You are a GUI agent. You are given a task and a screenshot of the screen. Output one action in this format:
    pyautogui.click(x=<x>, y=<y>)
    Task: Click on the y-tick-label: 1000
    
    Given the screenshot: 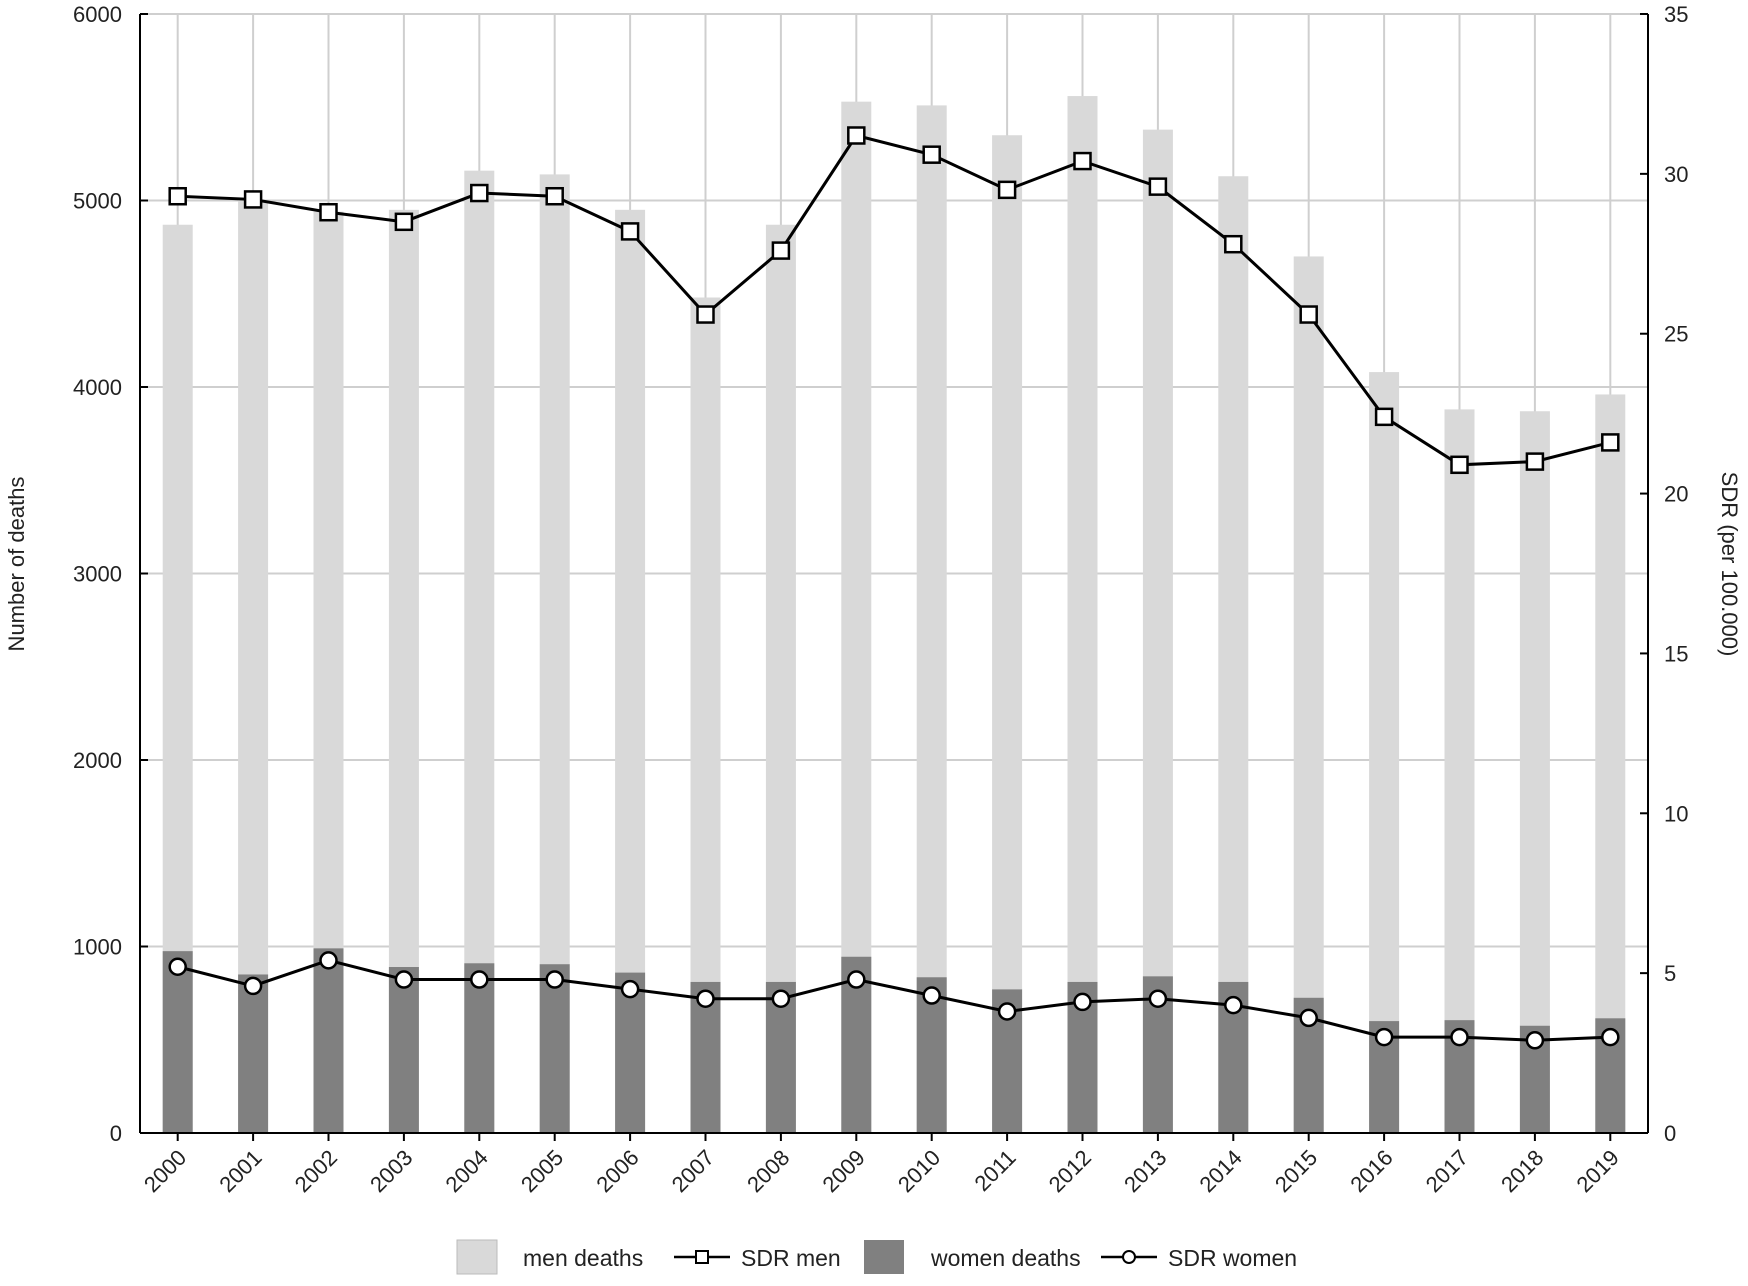 What is the action you would take?
    pyautogui.click(x=97, y=947)
    